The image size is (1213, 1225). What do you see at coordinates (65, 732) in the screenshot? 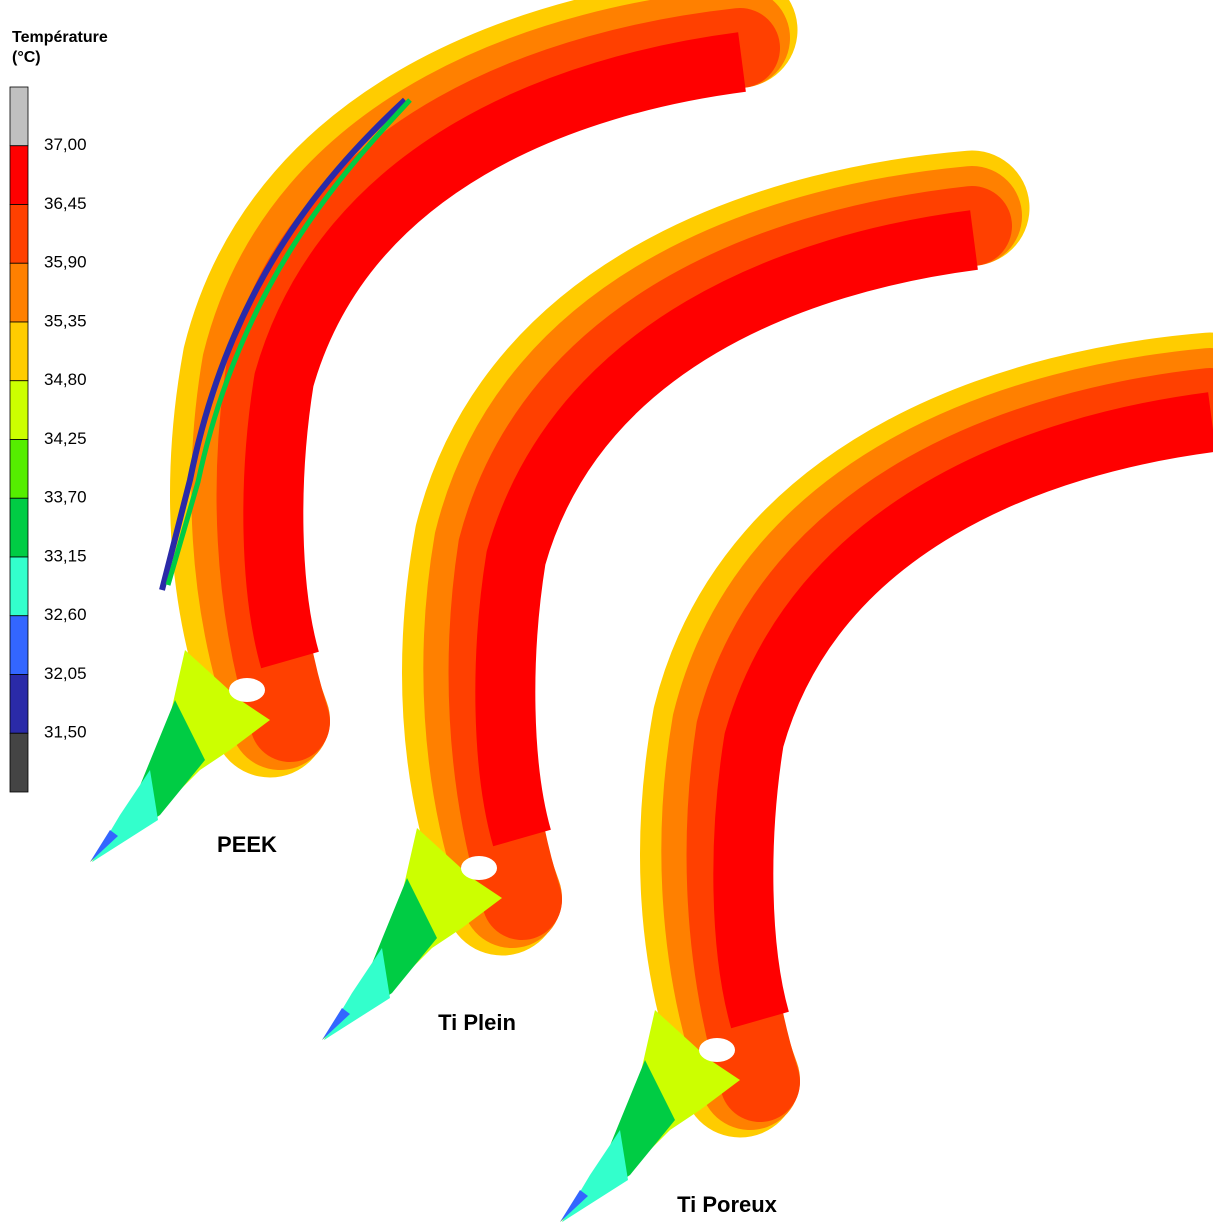
I see `legend-level: 31,50` at bounding box center [65, 732].